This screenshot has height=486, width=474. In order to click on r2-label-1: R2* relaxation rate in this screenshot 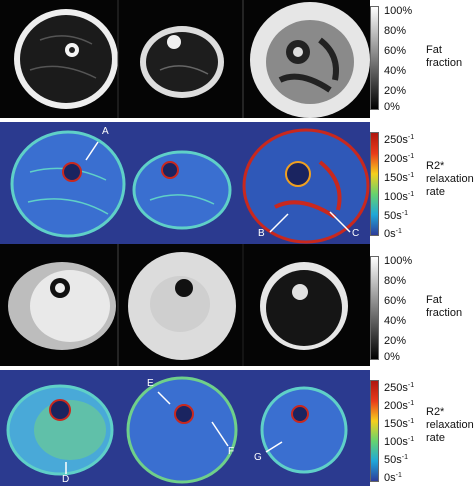, I will do `click(450, 179)`.